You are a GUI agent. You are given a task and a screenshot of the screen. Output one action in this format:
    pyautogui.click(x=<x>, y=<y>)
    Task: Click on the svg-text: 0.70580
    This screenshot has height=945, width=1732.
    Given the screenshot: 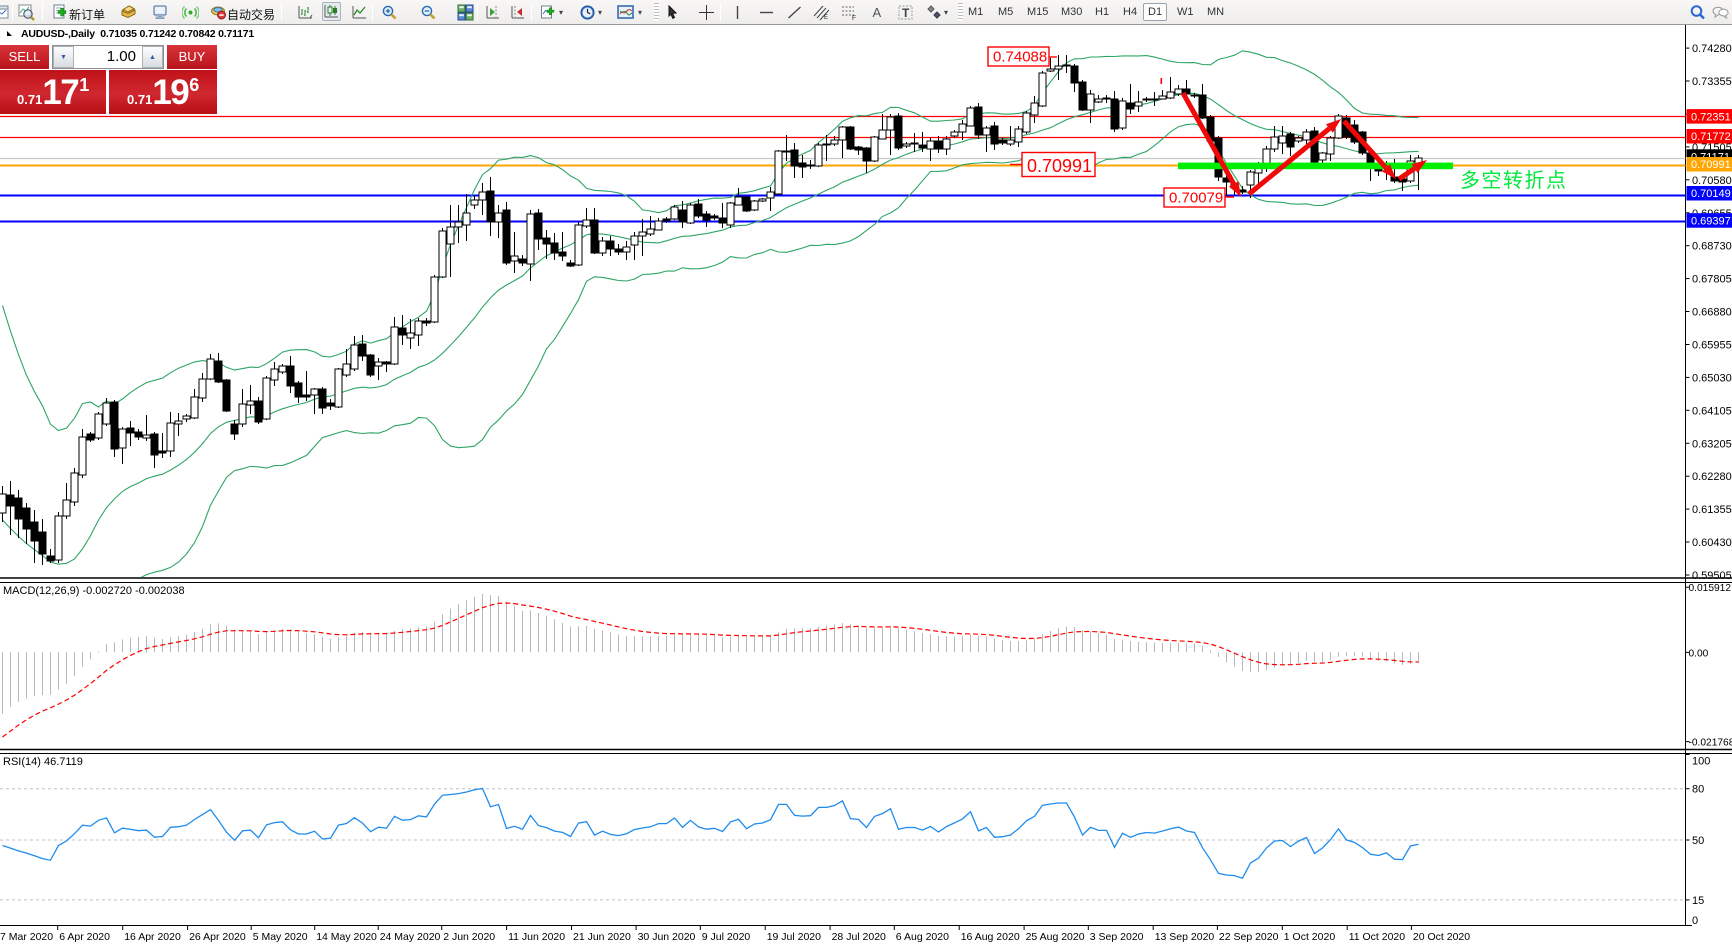 What is the action you would take?
    pyautogui.click(x=1712, y=181)
    